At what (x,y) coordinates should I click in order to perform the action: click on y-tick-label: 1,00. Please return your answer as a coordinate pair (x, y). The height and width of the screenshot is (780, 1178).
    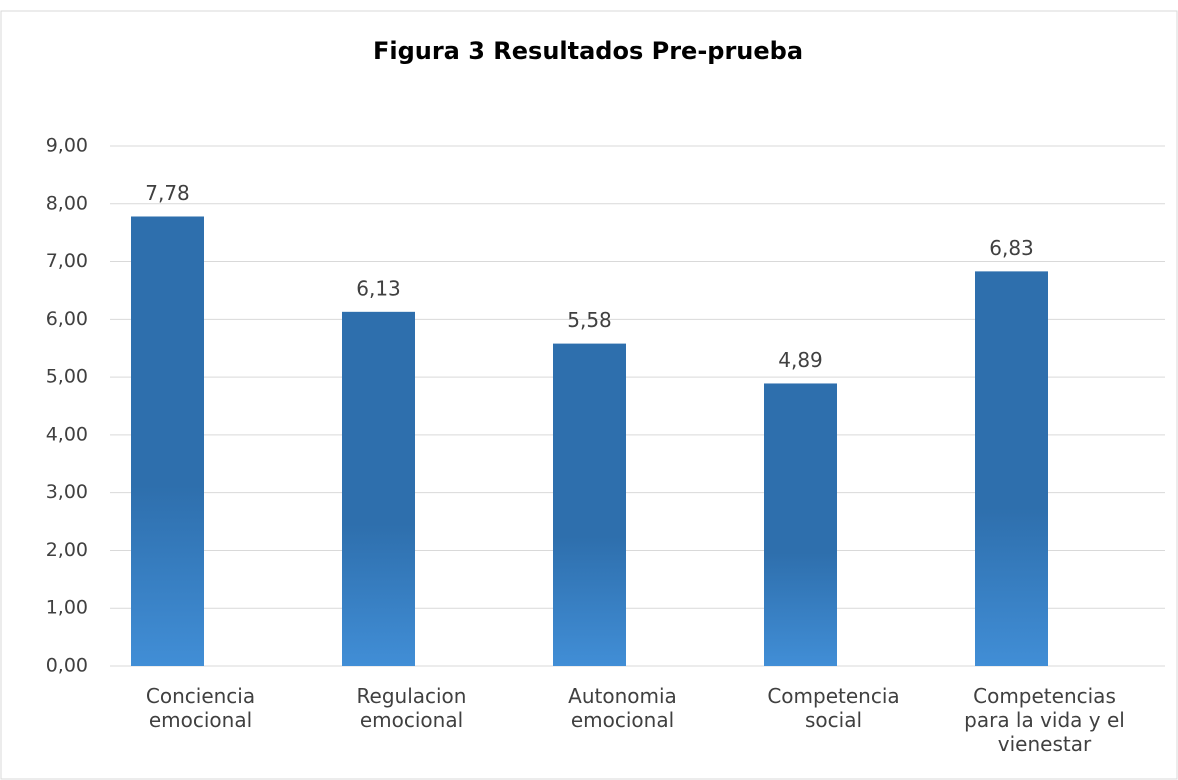
    Looking at the image, I should click on (67, 608).